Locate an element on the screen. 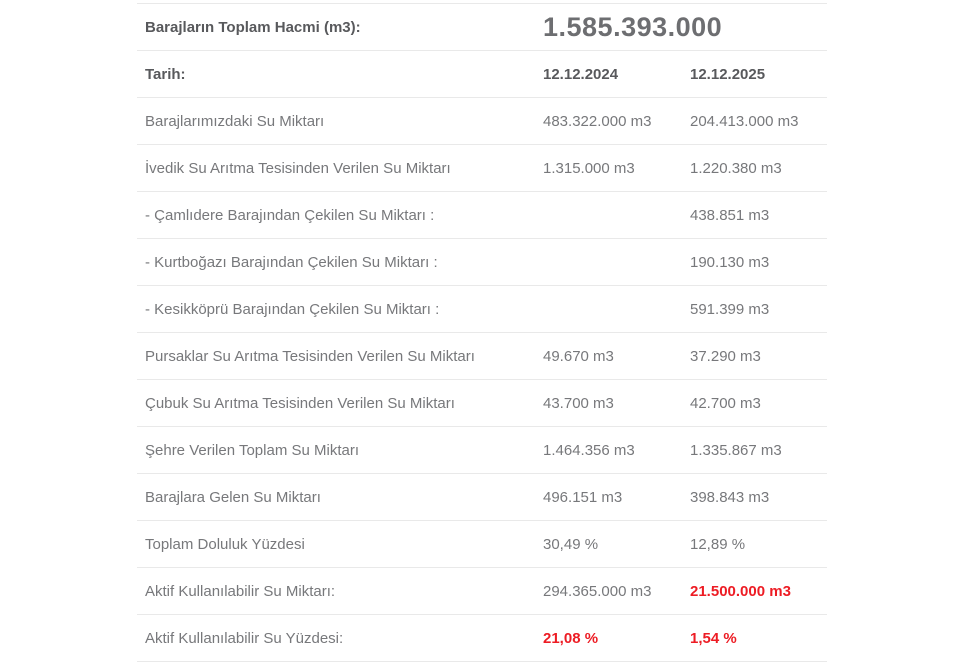 The width and height of the screenshot is (966, 663). value-2024: 30,49 % is located at coordinates (571, 544).